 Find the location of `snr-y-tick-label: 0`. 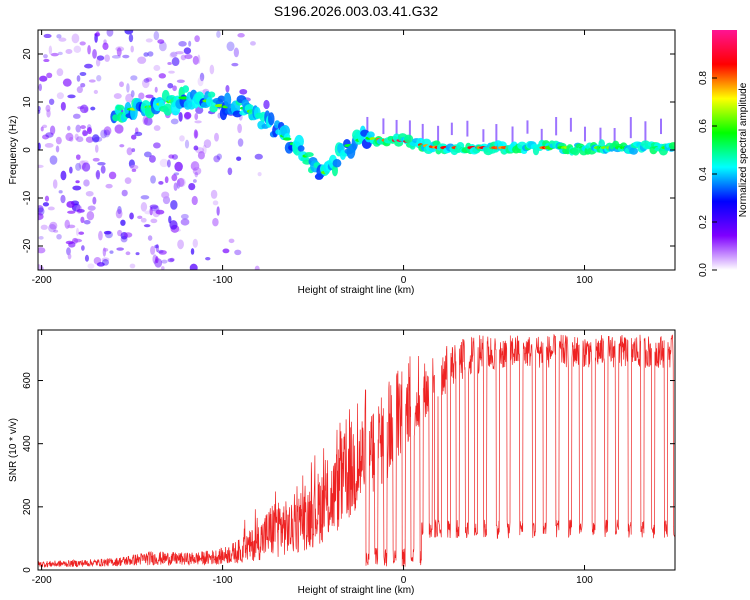

snr-y-tick-label: 0 is located at coordinates (27, 570).